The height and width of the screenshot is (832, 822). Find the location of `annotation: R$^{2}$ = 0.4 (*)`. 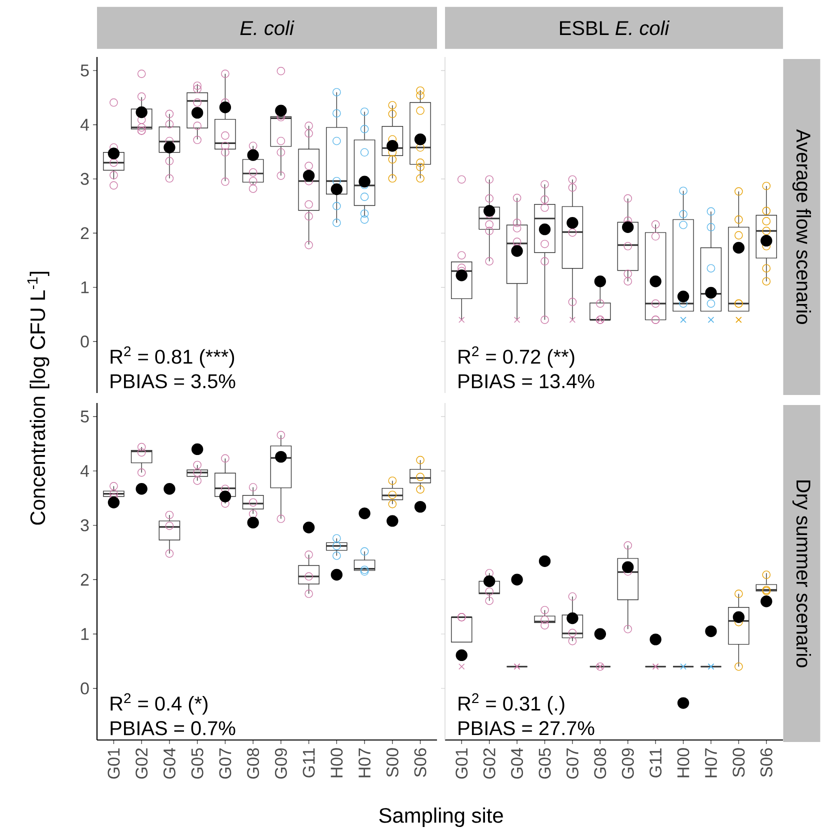

annotation: R$^{2}$ = 0.4 (*) is located at coordinates (159, 704).